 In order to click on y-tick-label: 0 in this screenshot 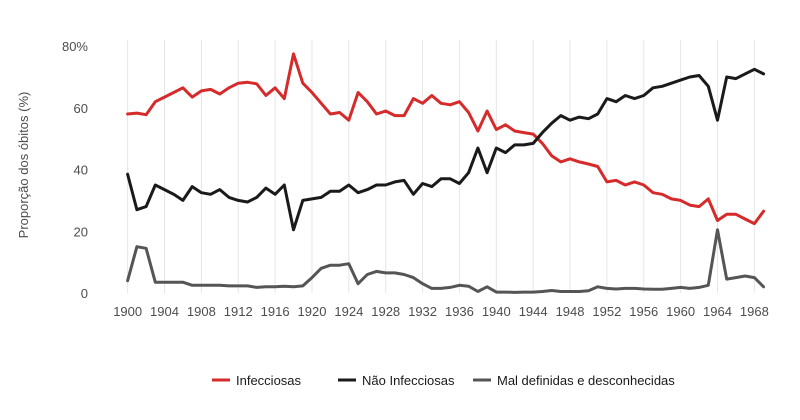, I will do `click(84, 293)`.